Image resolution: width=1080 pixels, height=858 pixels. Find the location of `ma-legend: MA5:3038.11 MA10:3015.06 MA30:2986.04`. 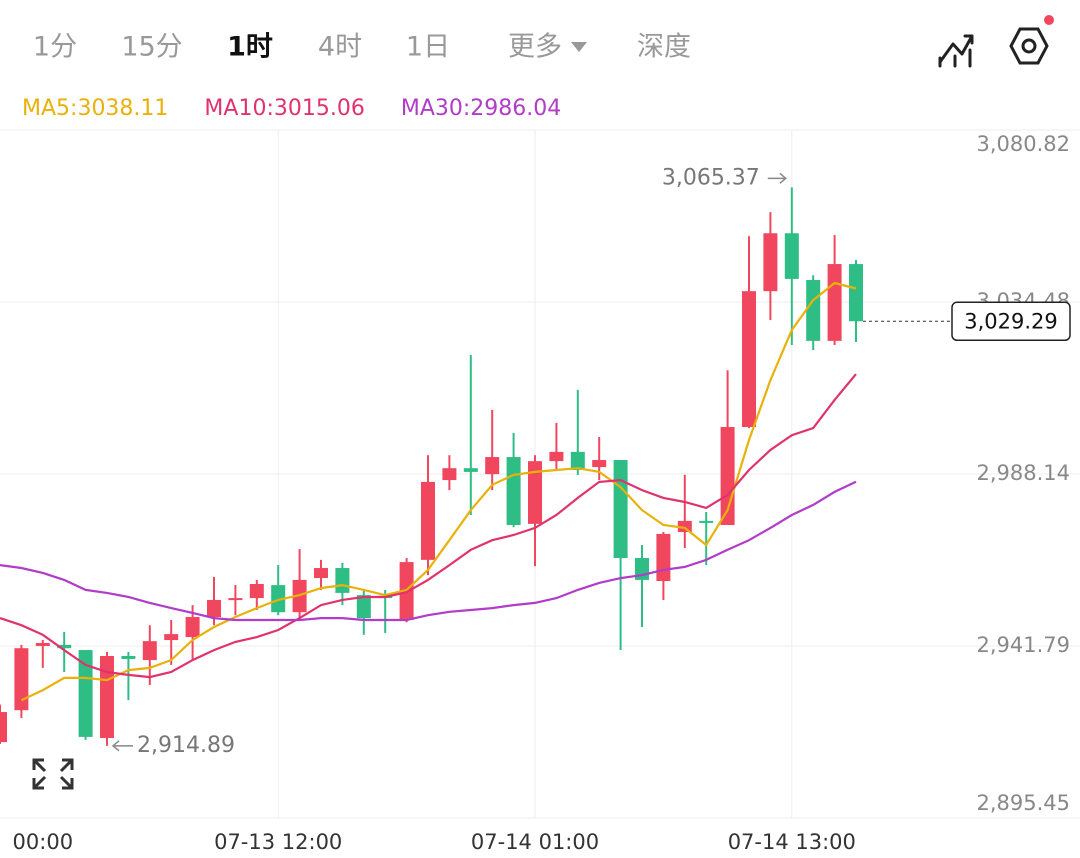

ma-legend: MA5:3038.11 MA10:3015.06 MA30:2986.04 is located at coordinates (291, 108).